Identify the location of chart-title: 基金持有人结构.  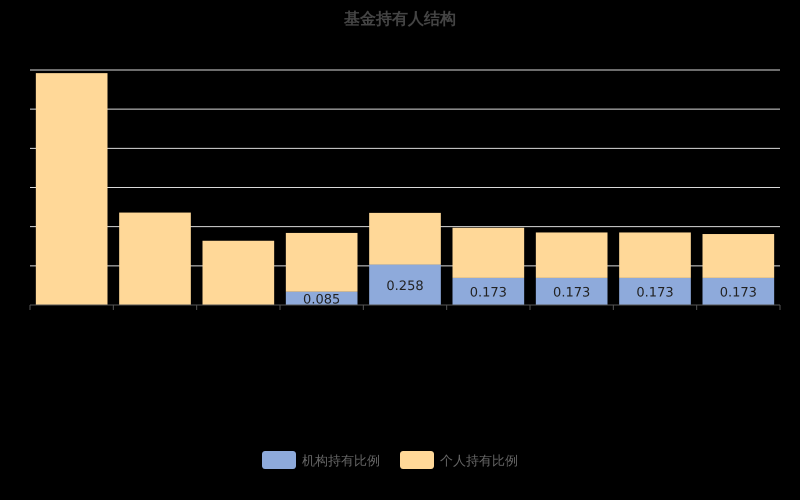
(399, 18).